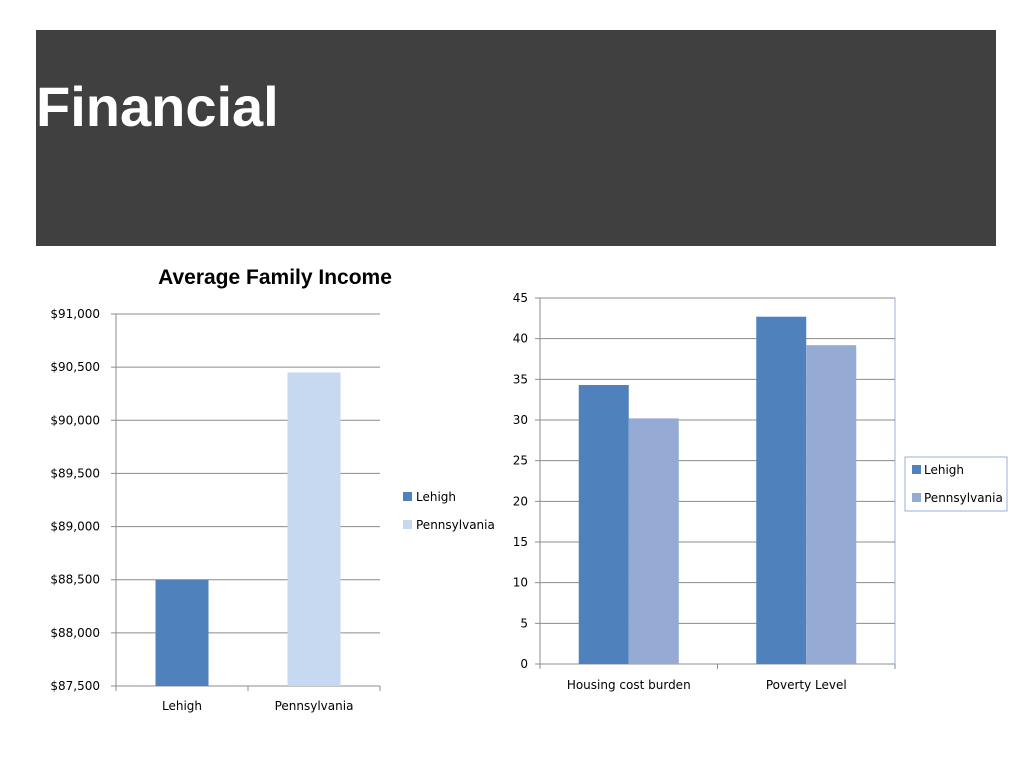 The width and height of the screenshot is (1024, 768). What do you see at coordinates (75, 633) in the screenshot?
I see `y-tick-label: $88,000` at bounding box center [75, 633].